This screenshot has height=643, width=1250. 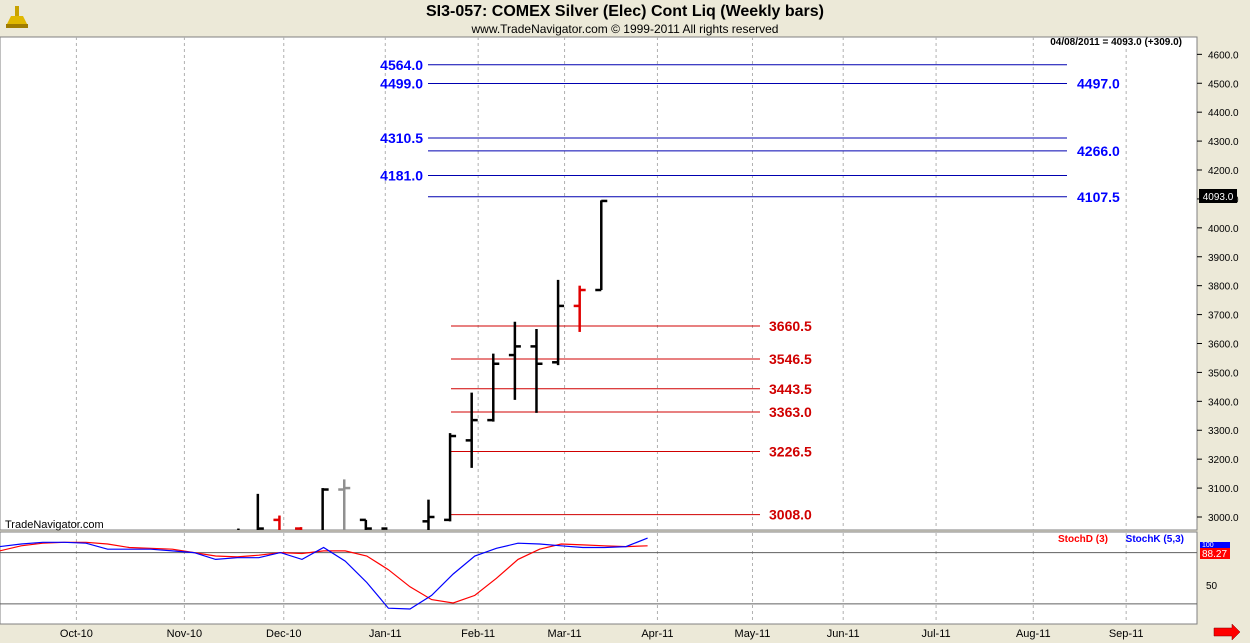 I want to click on watermark-label: TradeNavigator.com, so click(x=54, y=525).